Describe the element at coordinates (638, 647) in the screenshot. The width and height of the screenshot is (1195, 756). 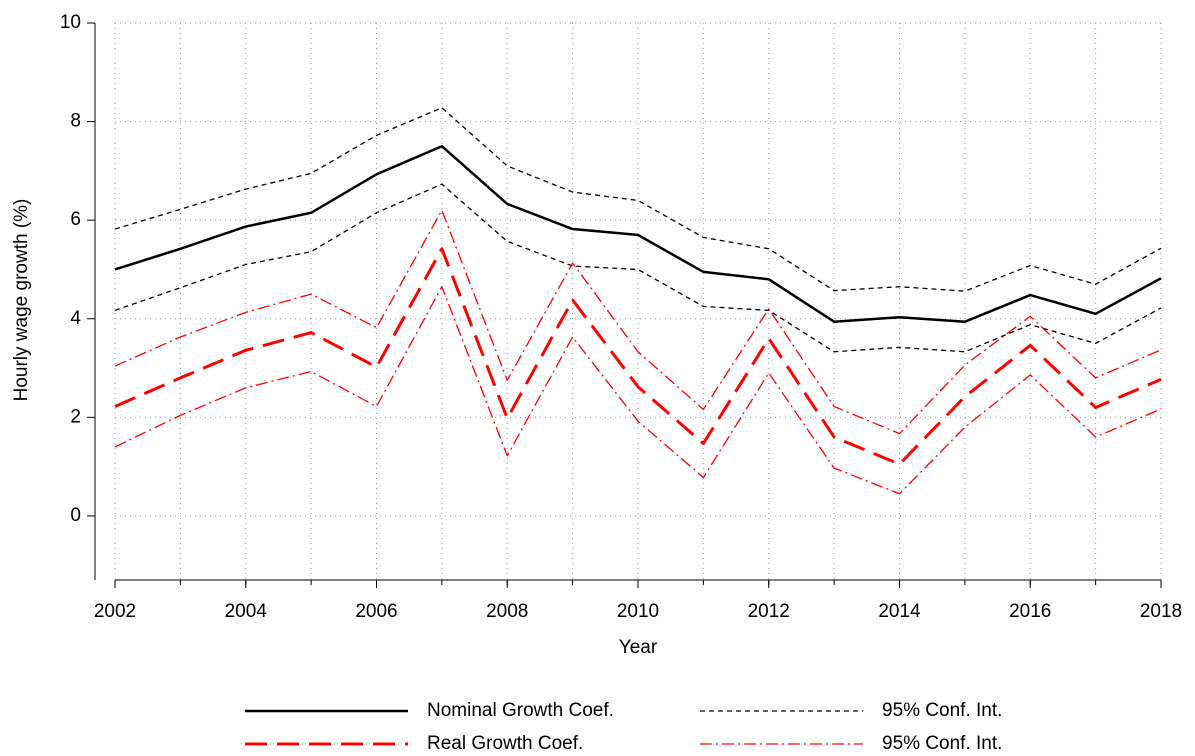
I see `x-axis-label: Year` at that location.